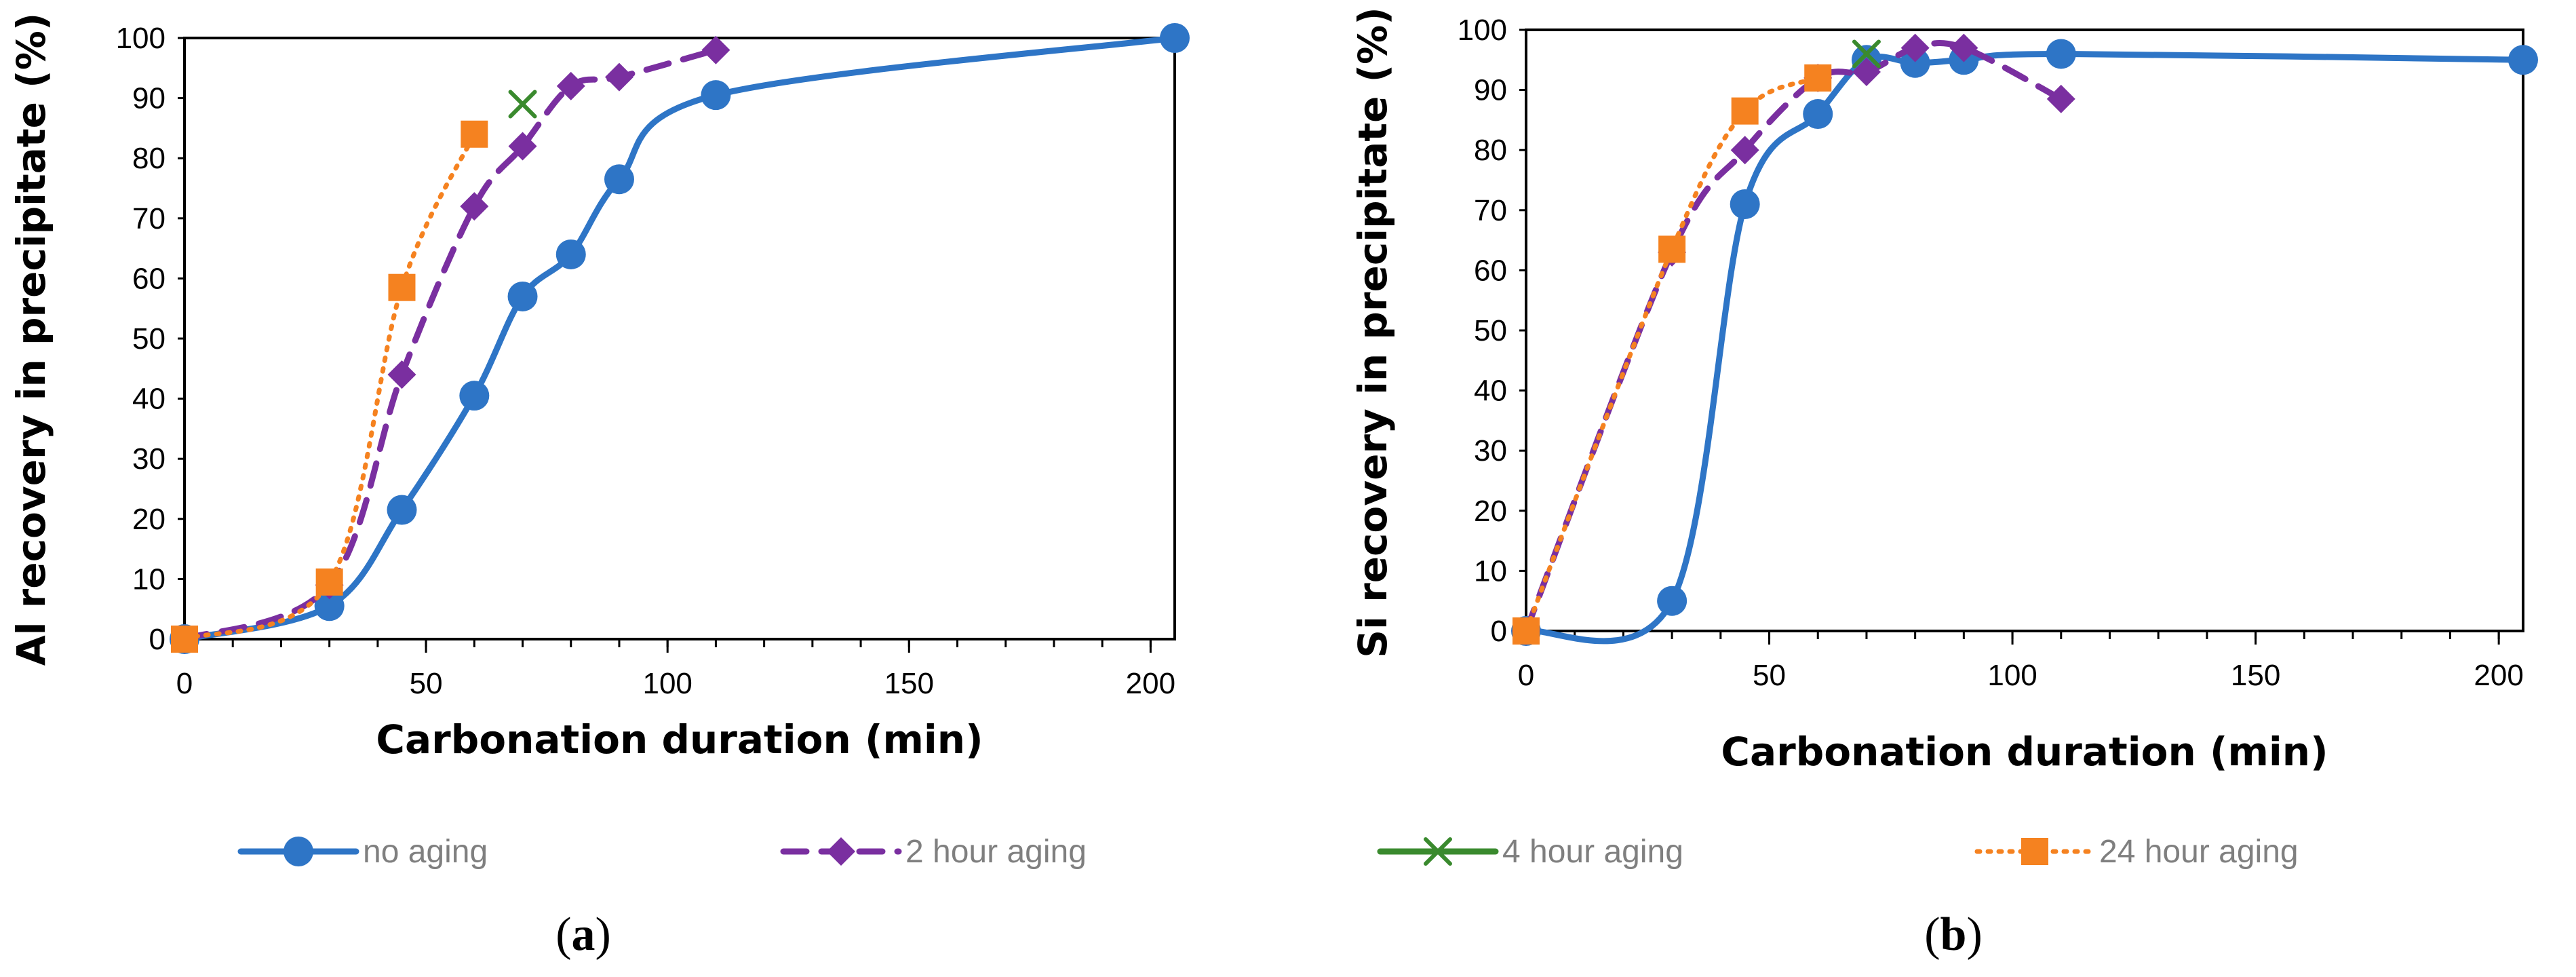  Describe the element at coordinates (2255, 676) in the screenshot. I see `panel-b-x-tick-label: 150` at that location.